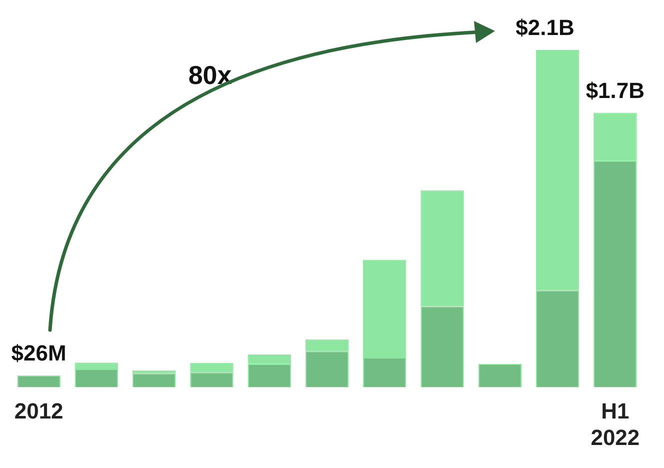  Describe the element at coordinates (38, 353) in the screenshot. I see `annotation: $26M` at that location.